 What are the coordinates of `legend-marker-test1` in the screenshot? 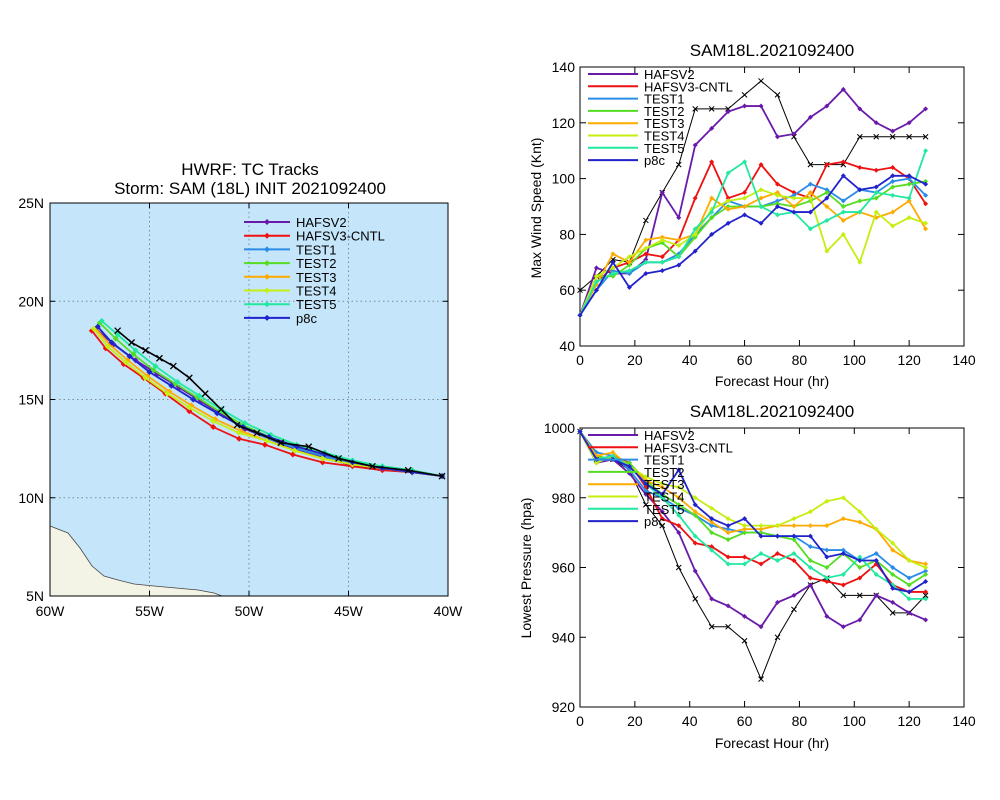 It's located at (267, 249).